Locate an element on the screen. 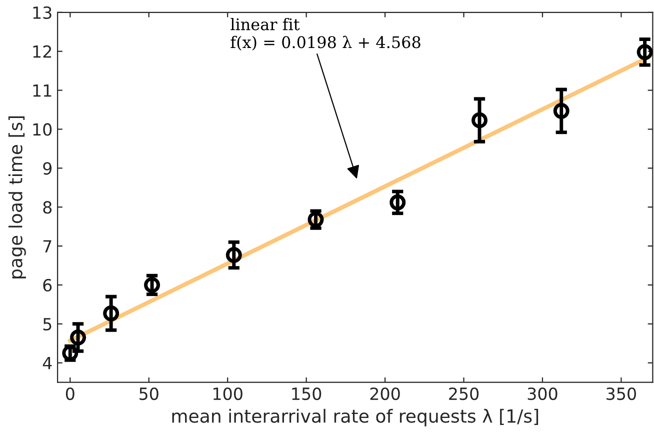  x-axis-title: mean interarrival rate of requests λ [1/s] is located at coordinates (355, 417).